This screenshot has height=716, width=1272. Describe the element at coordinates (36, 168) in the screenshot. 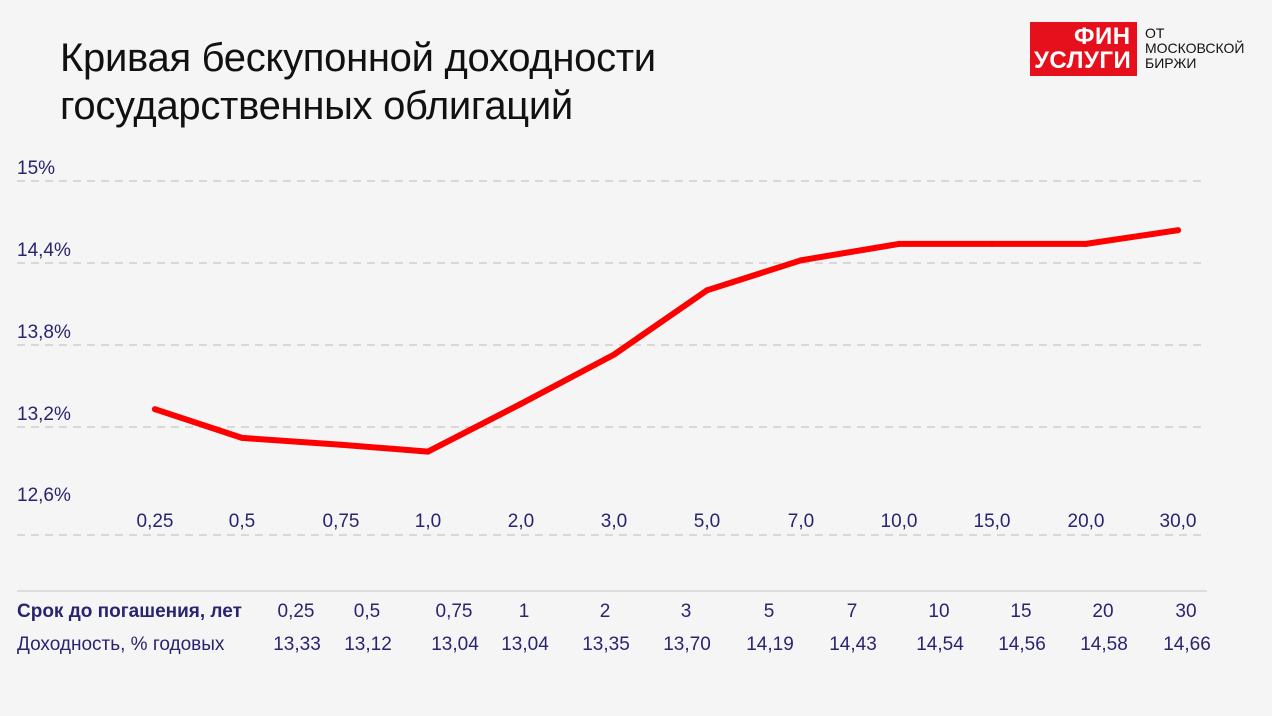

I see `y-tick-label: 15%` at that location.